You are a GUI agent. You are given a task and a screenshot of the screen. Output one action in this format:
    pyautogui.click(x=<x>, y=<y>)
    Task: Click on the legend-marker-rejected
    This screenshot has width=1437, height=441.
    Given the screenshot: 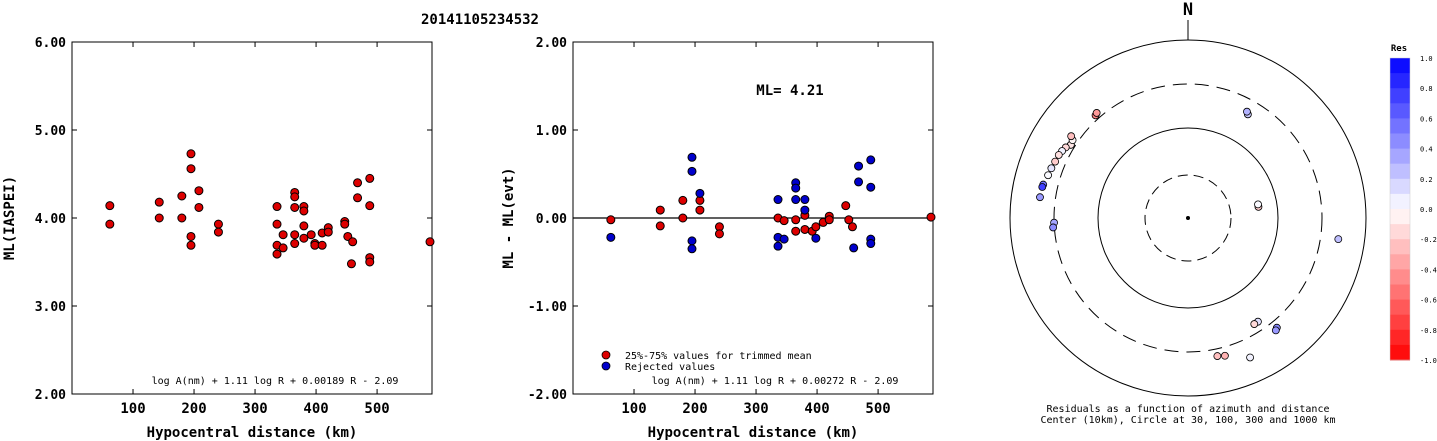 What is the action you would take?
    pyautogui.click(x=606, y=366)
    